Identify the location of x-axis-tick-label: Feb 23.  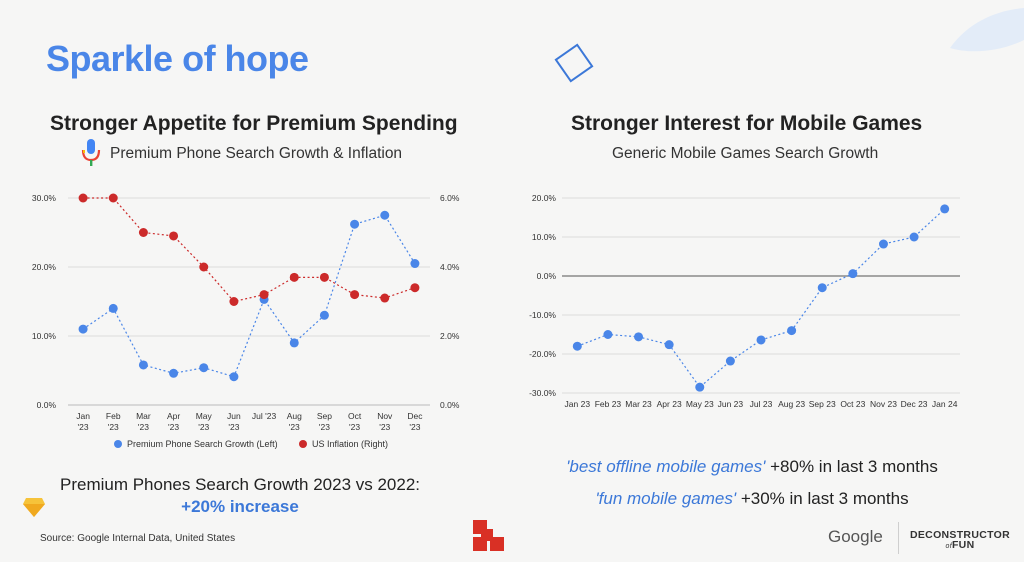
(608, 404).